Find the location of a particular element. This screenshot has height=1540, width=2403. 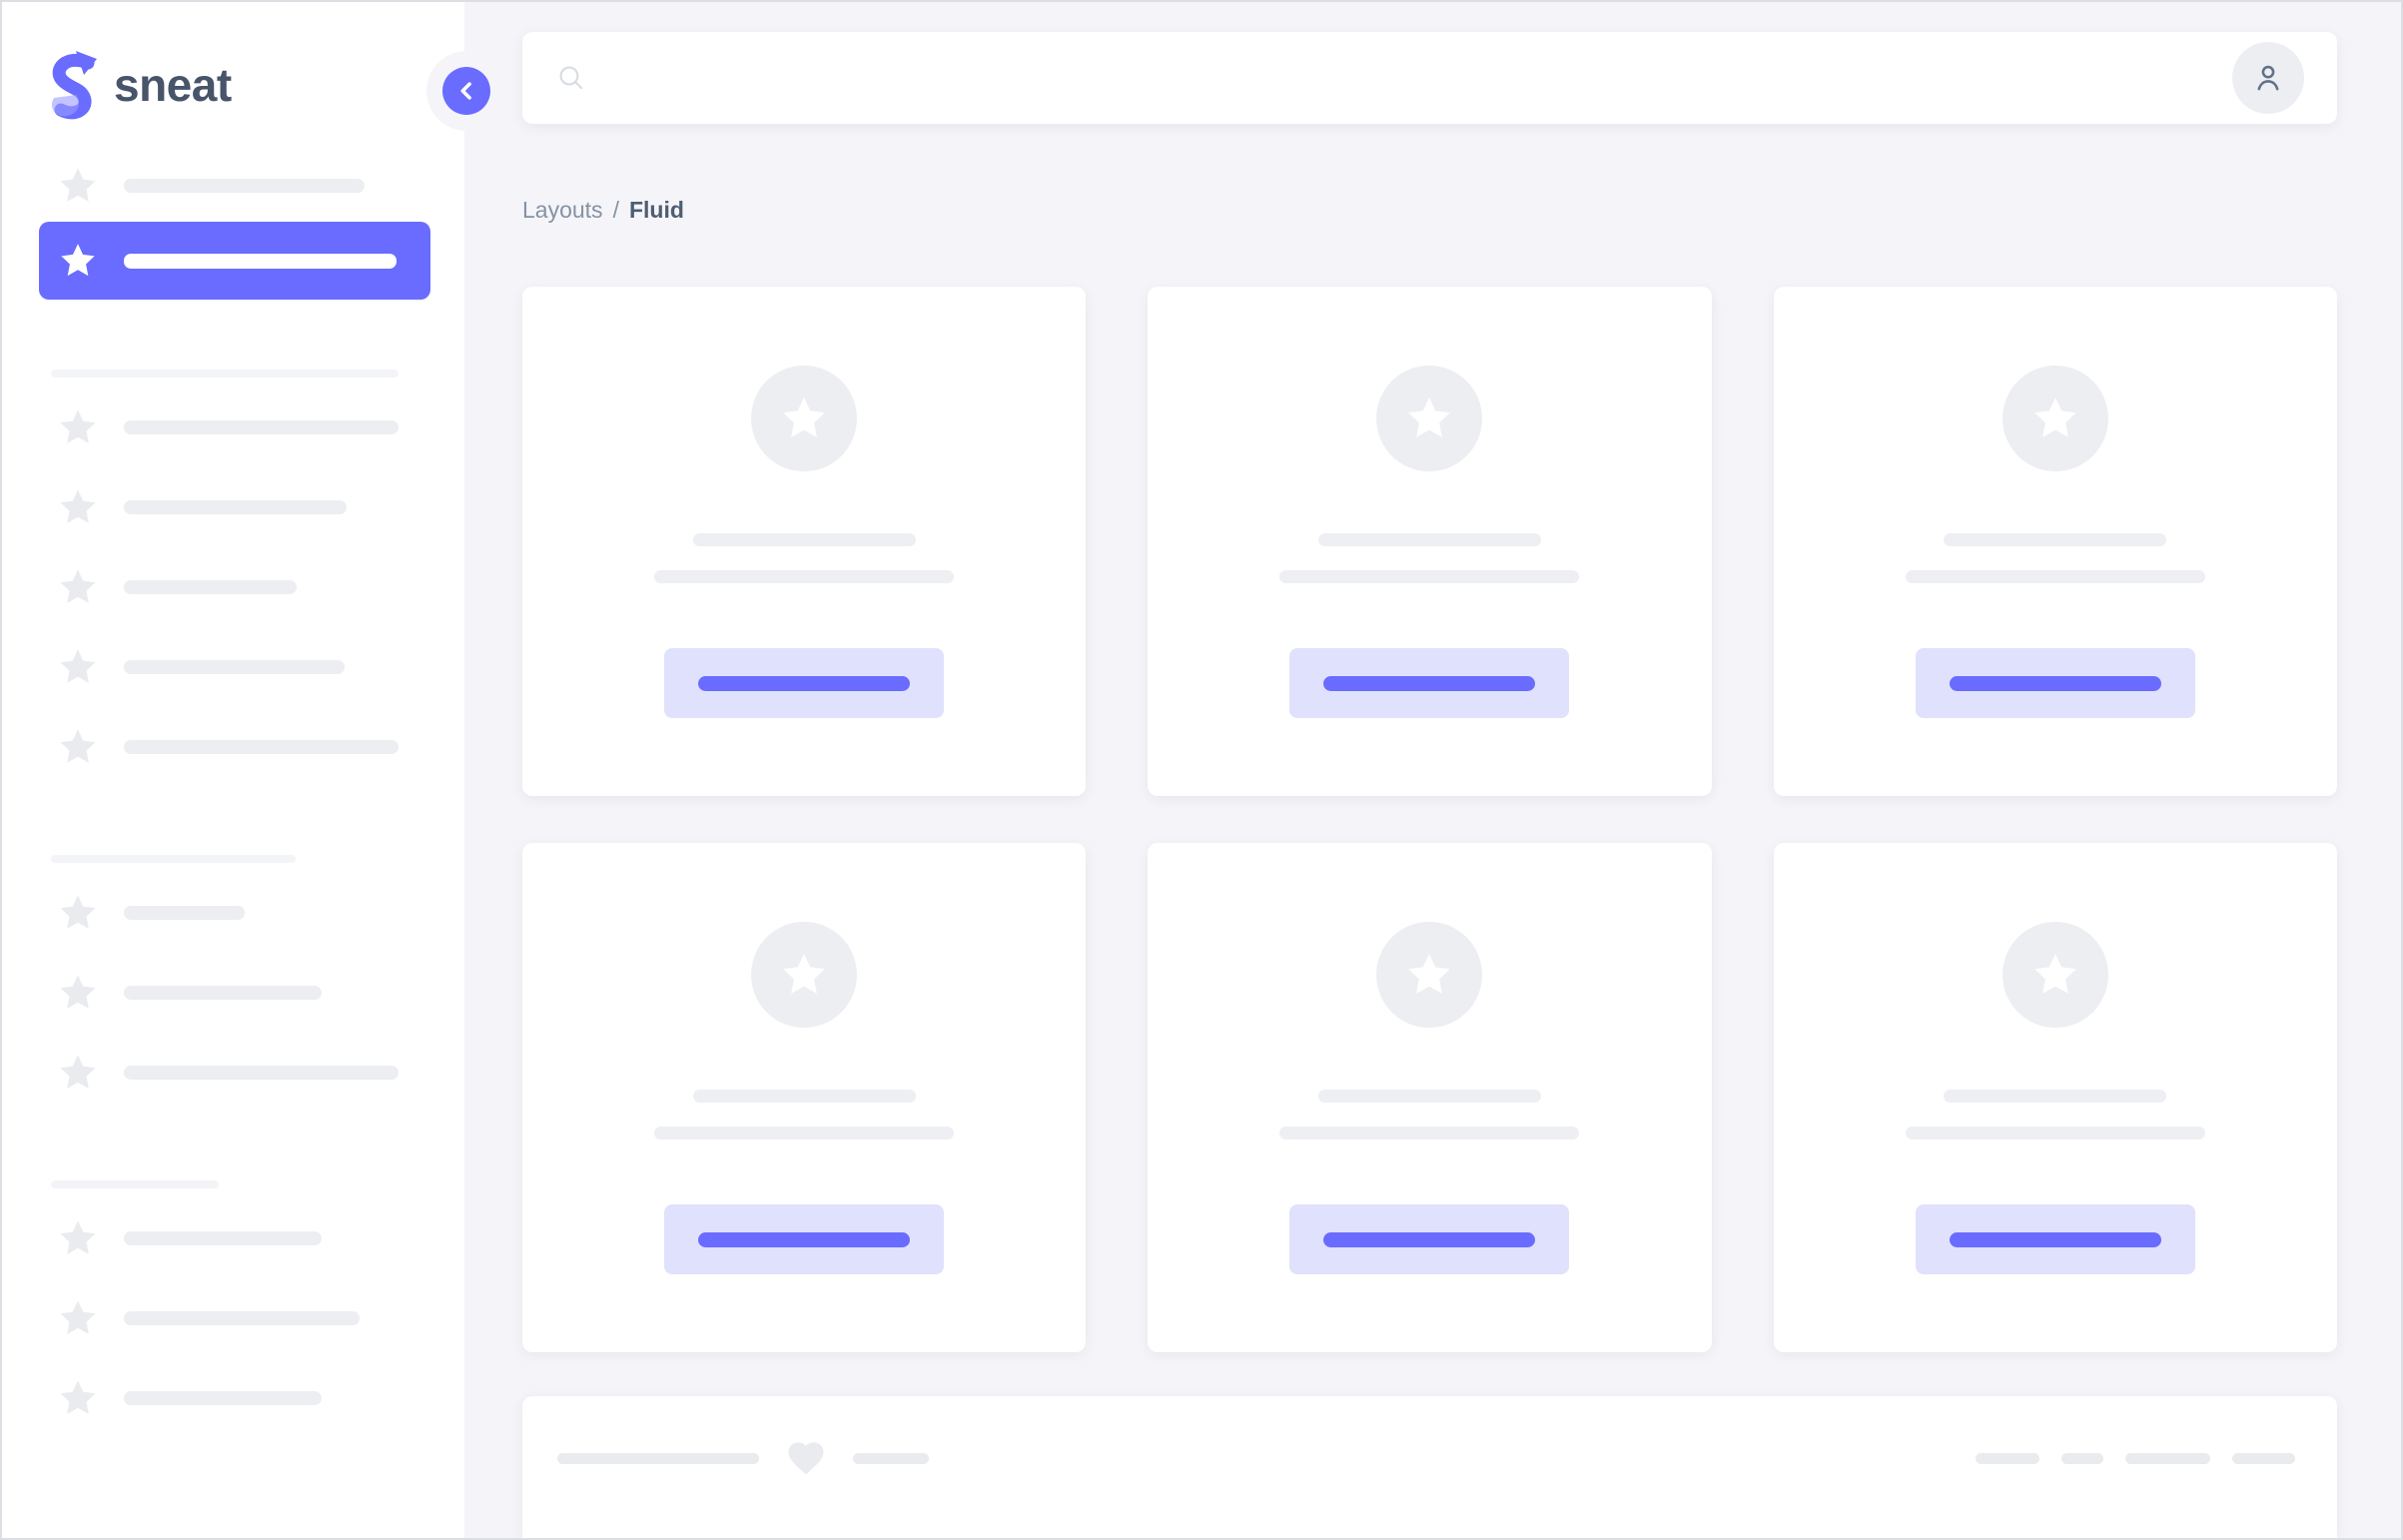

footer-links-group is located at coordinates (2135, 1458).